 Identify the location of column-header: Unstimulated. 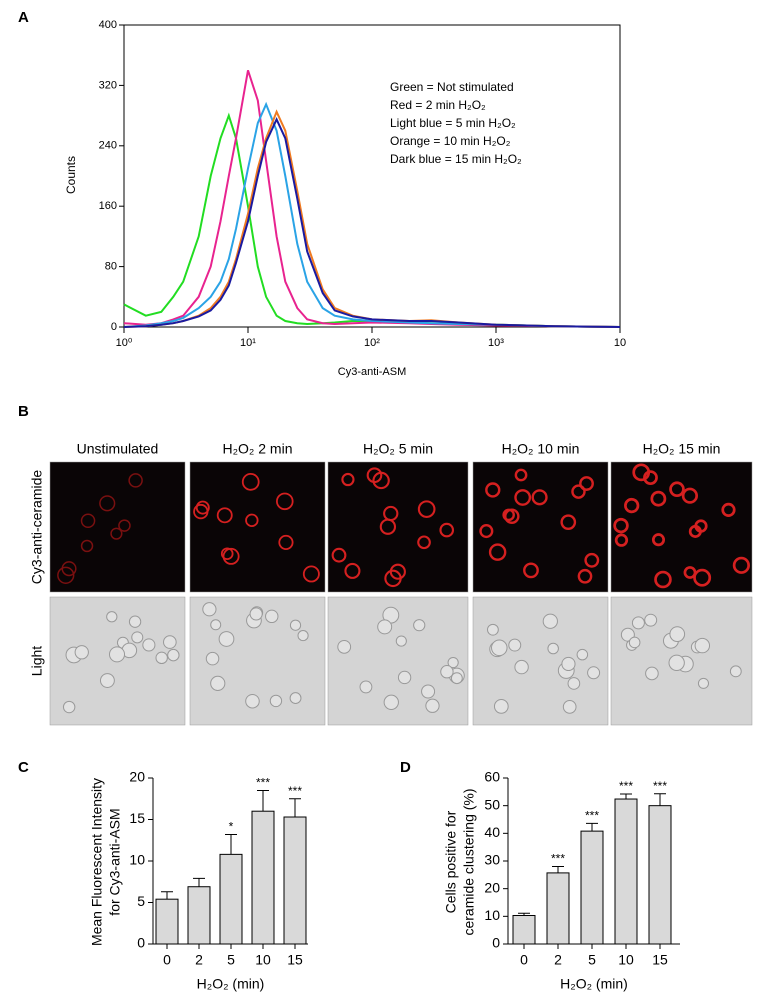
(118, 449).